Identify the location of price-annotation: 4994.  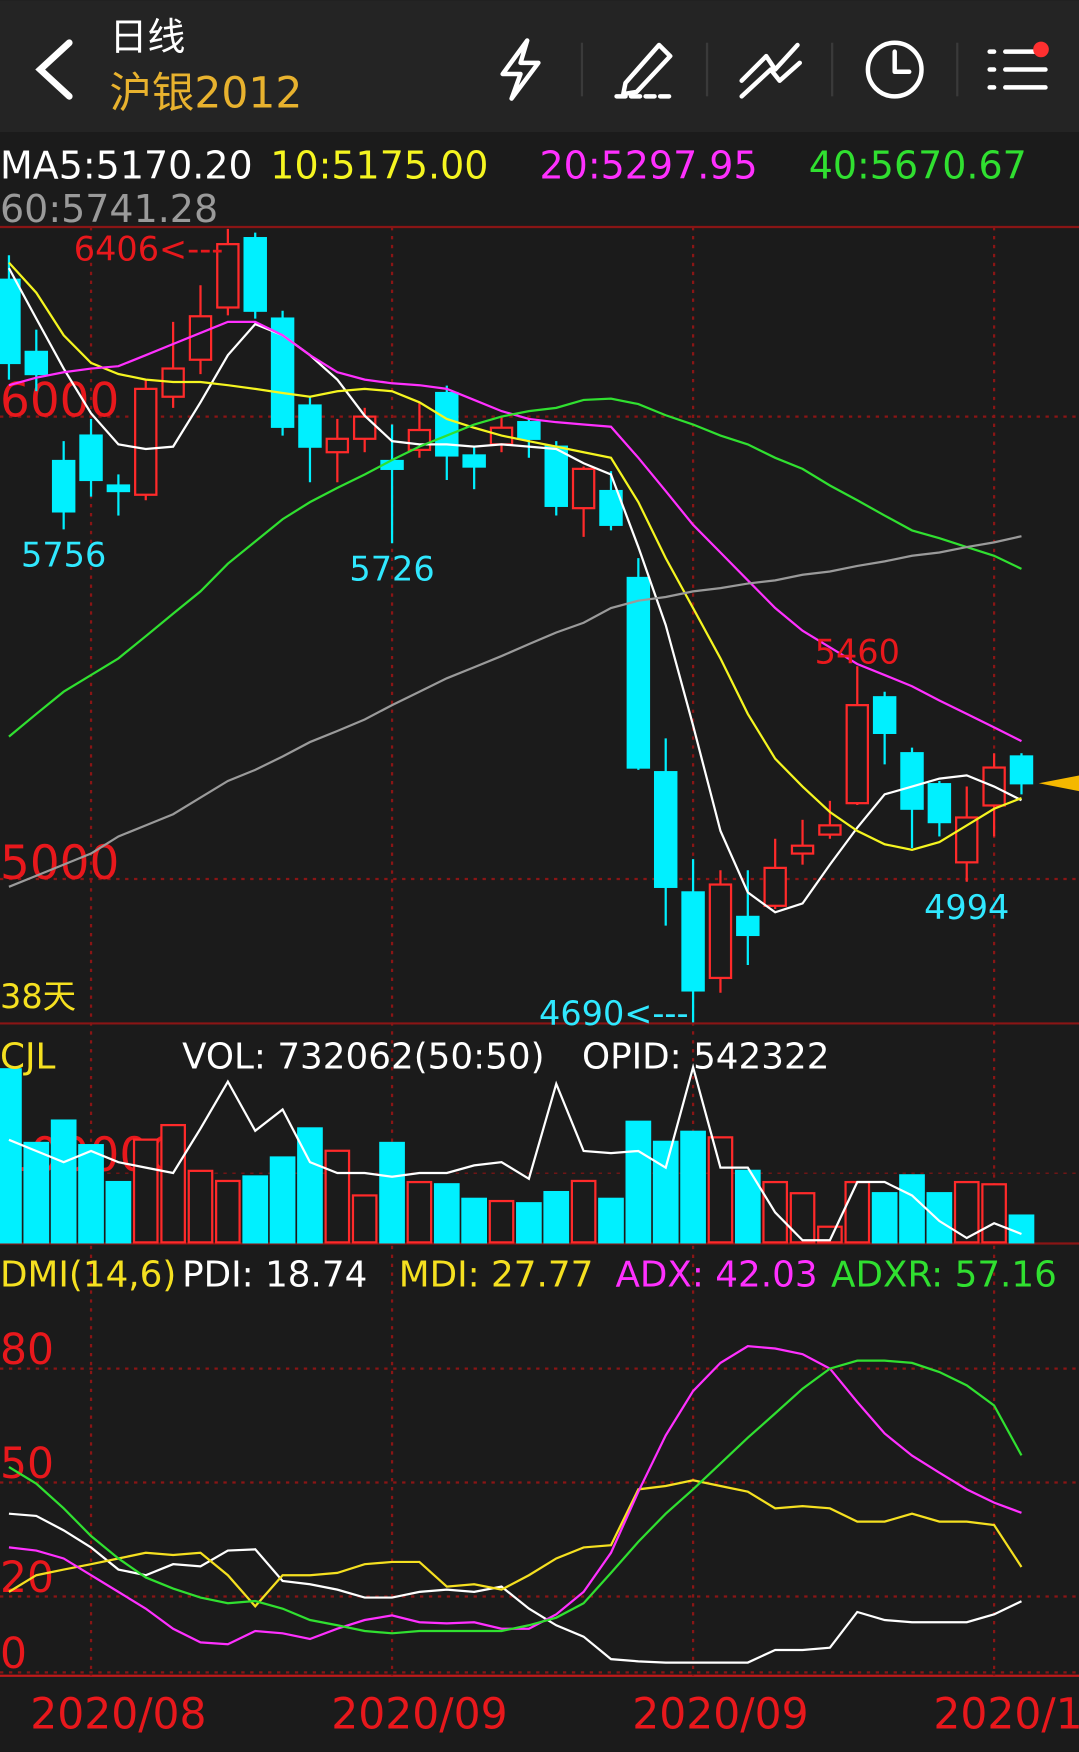
(966, 907).